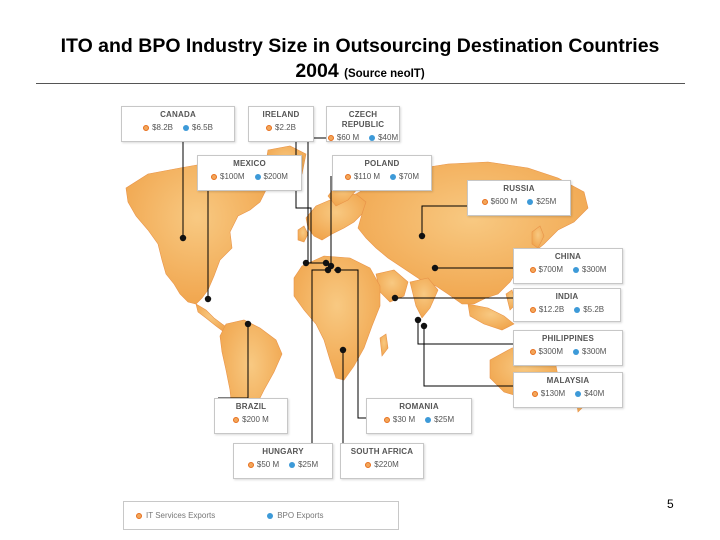  What do you see at coordinates (303, 234) in the screenshot?
I see `land-british-isles` at bounding box center [303, 234].